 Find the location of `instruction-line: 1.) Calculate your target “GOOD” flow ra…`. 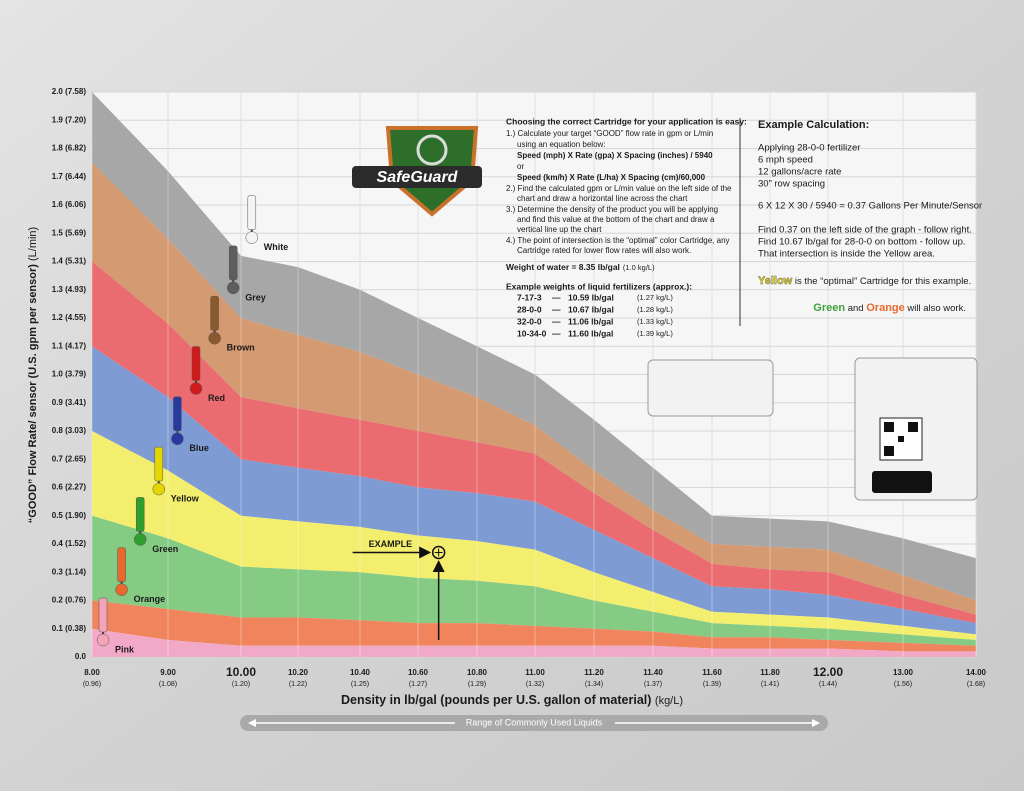

instruction-line: 1.) Calculate your target “GOOD” flow ra… is located at coordinates (609, 133).